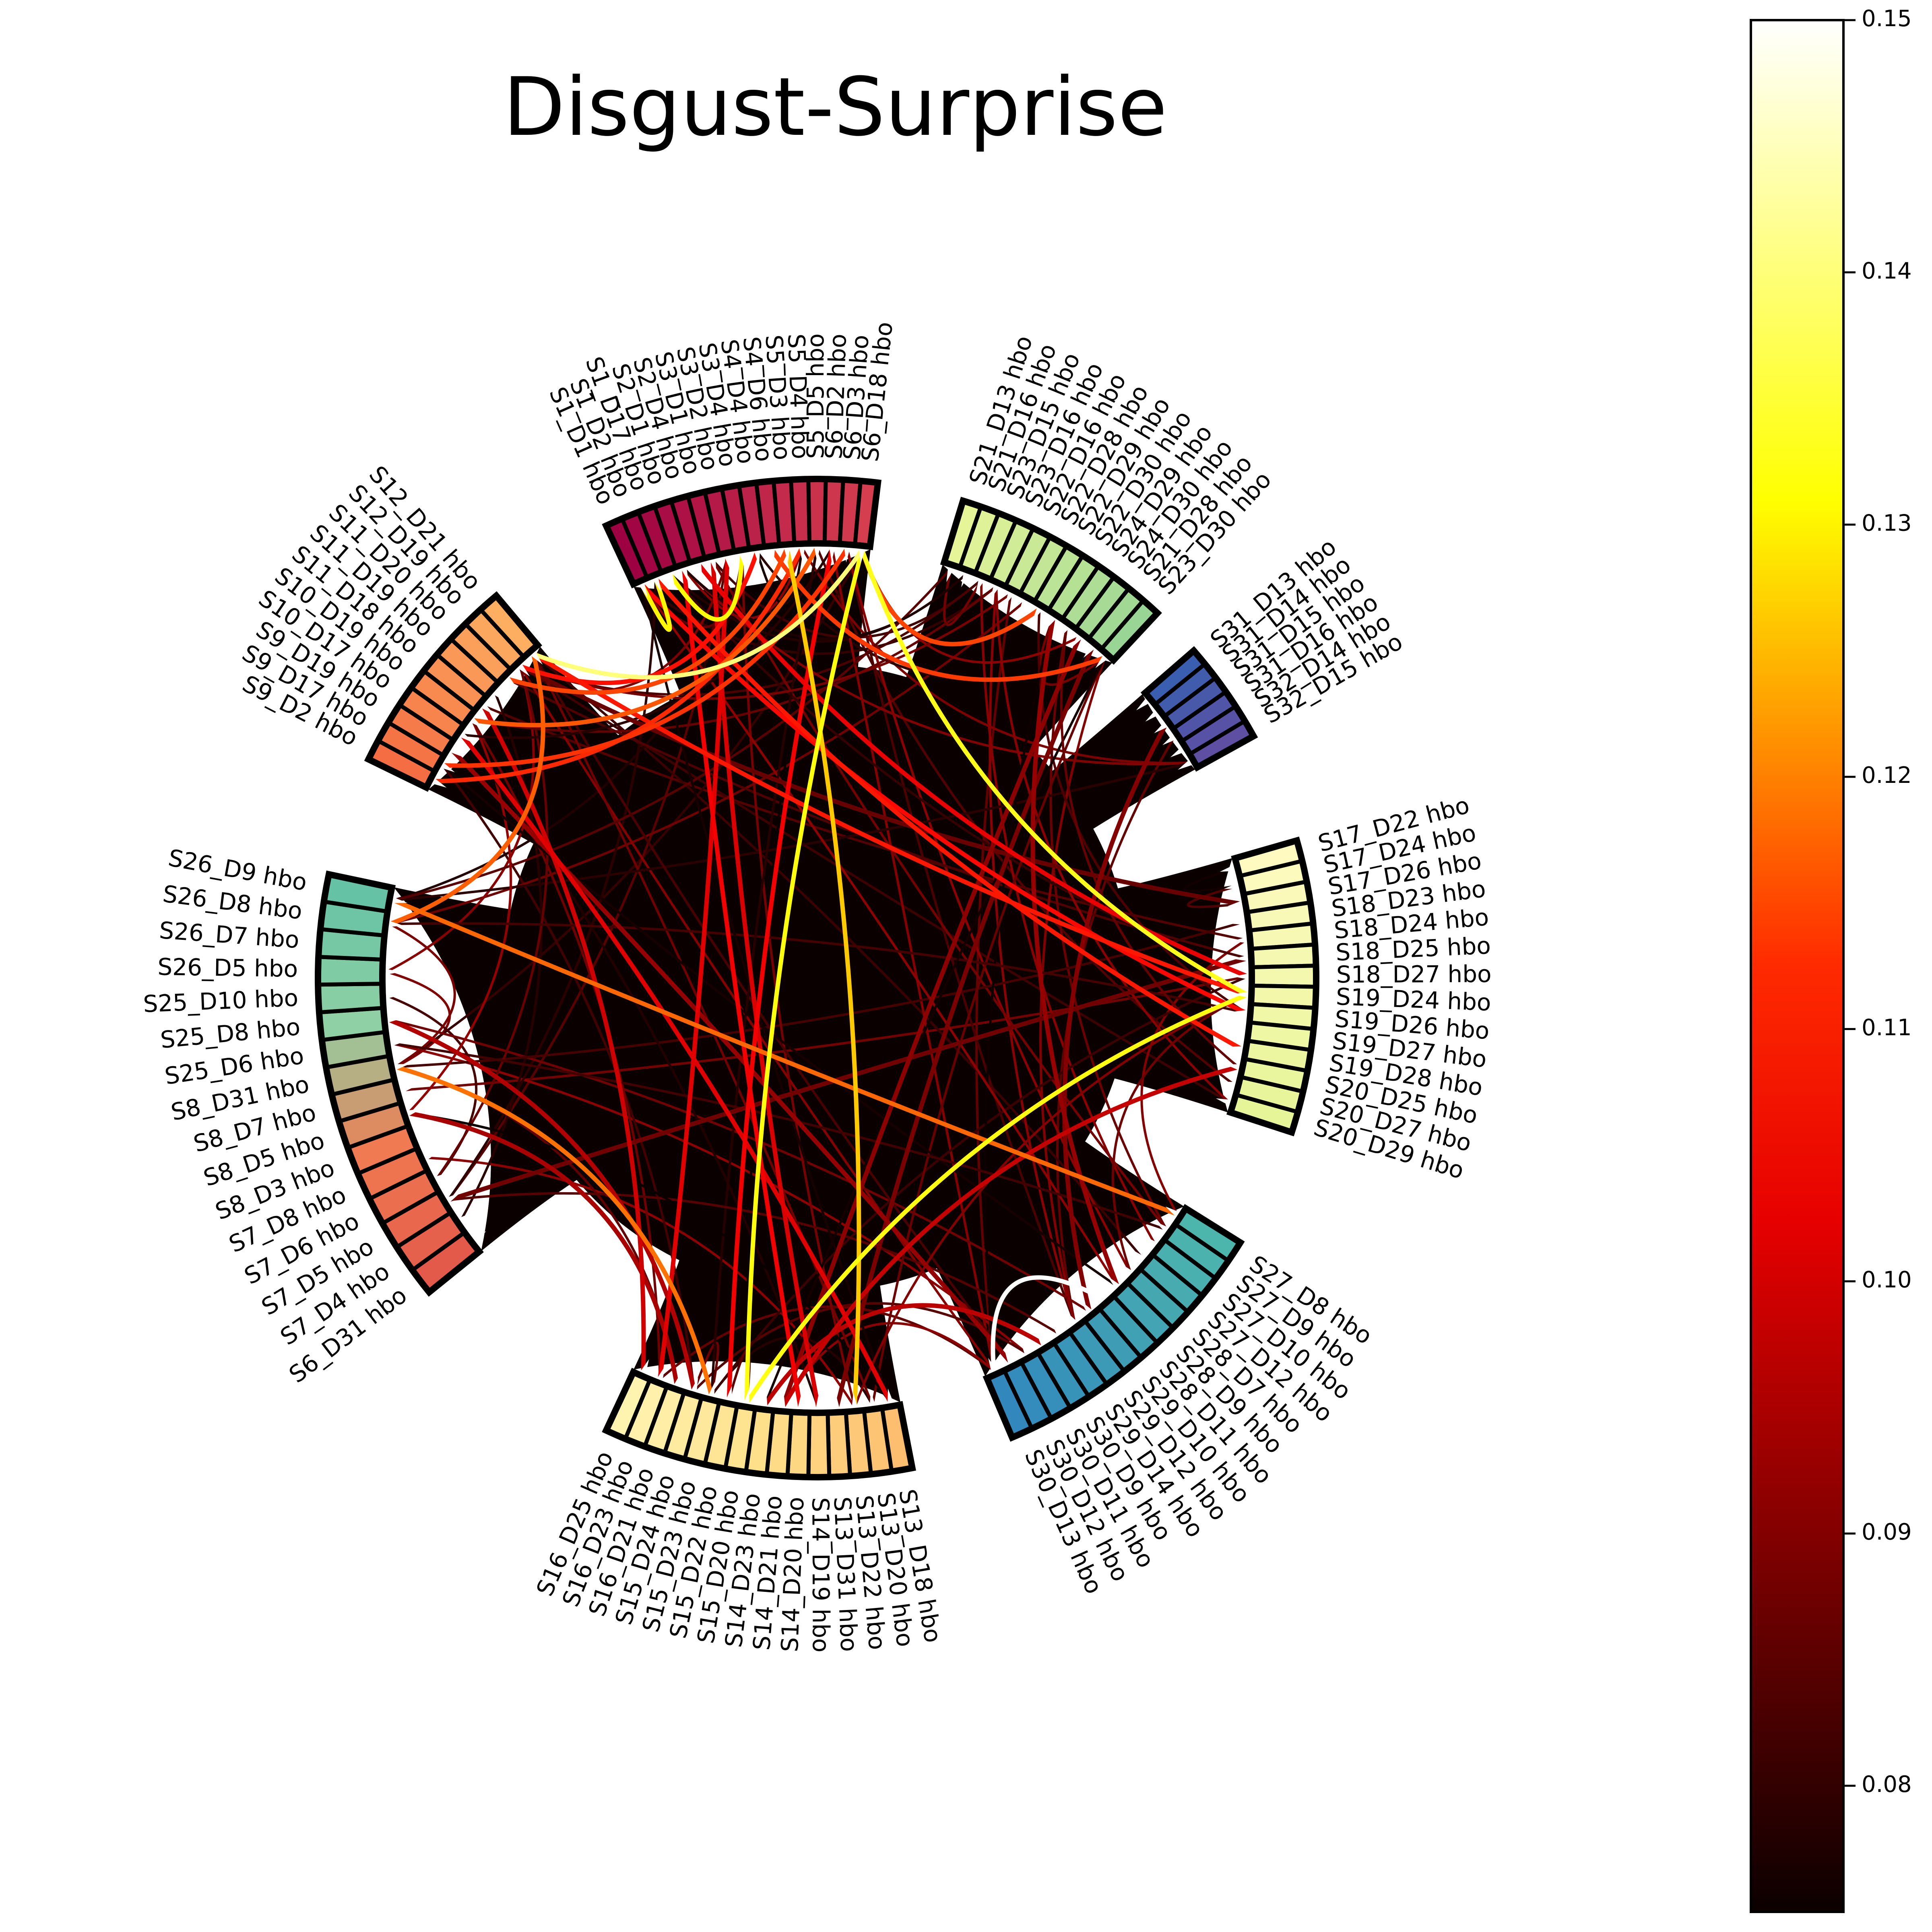  I want to click on colorbar-tick-label: 0.14, so click(1887, 271).